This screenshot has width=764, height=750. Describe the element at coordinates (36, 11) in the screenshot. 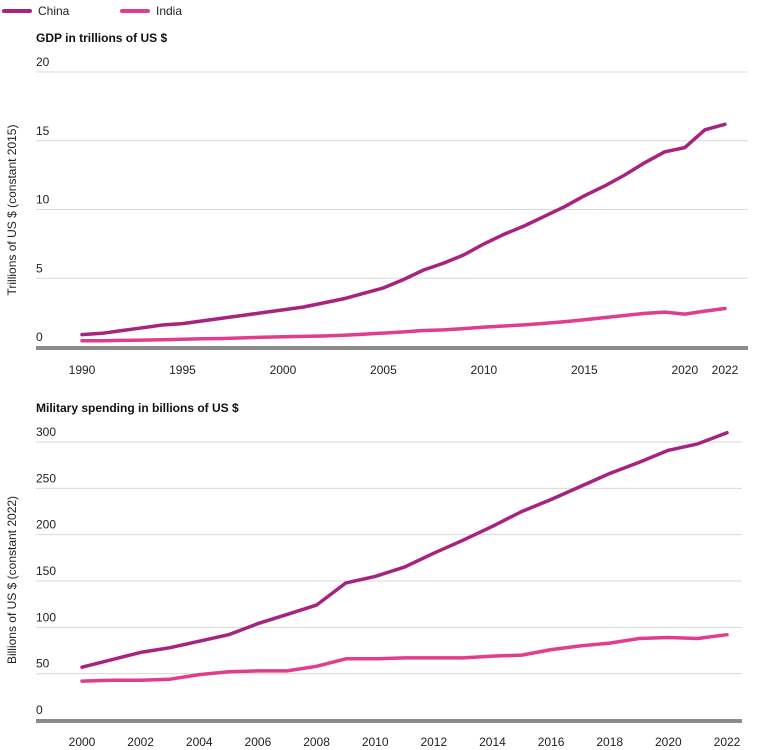

I see `legend-item-china: China` at that location.